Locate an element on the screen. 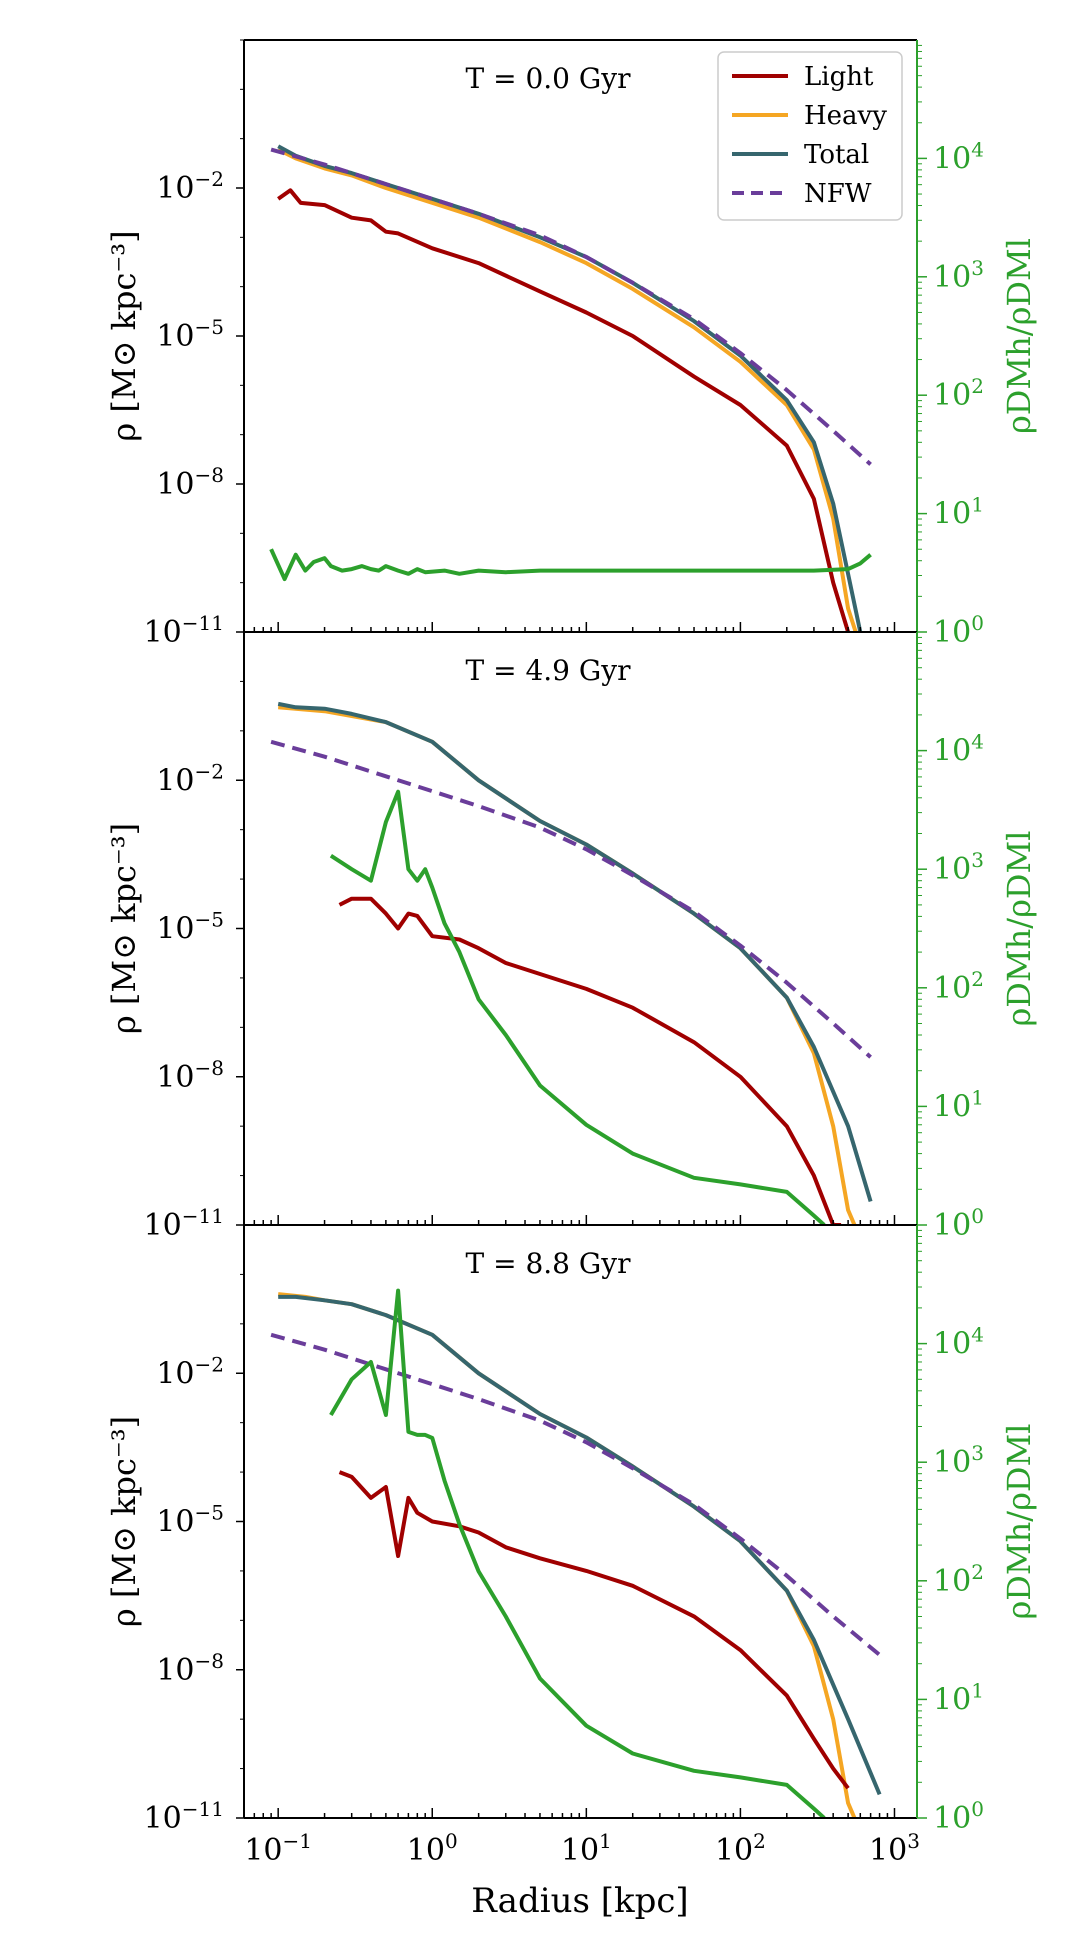 Image resolution: width=1080 pixels, height=1943 pixels. x-axis-title: Radius [kpc] is located at coordinates (579, 1901).